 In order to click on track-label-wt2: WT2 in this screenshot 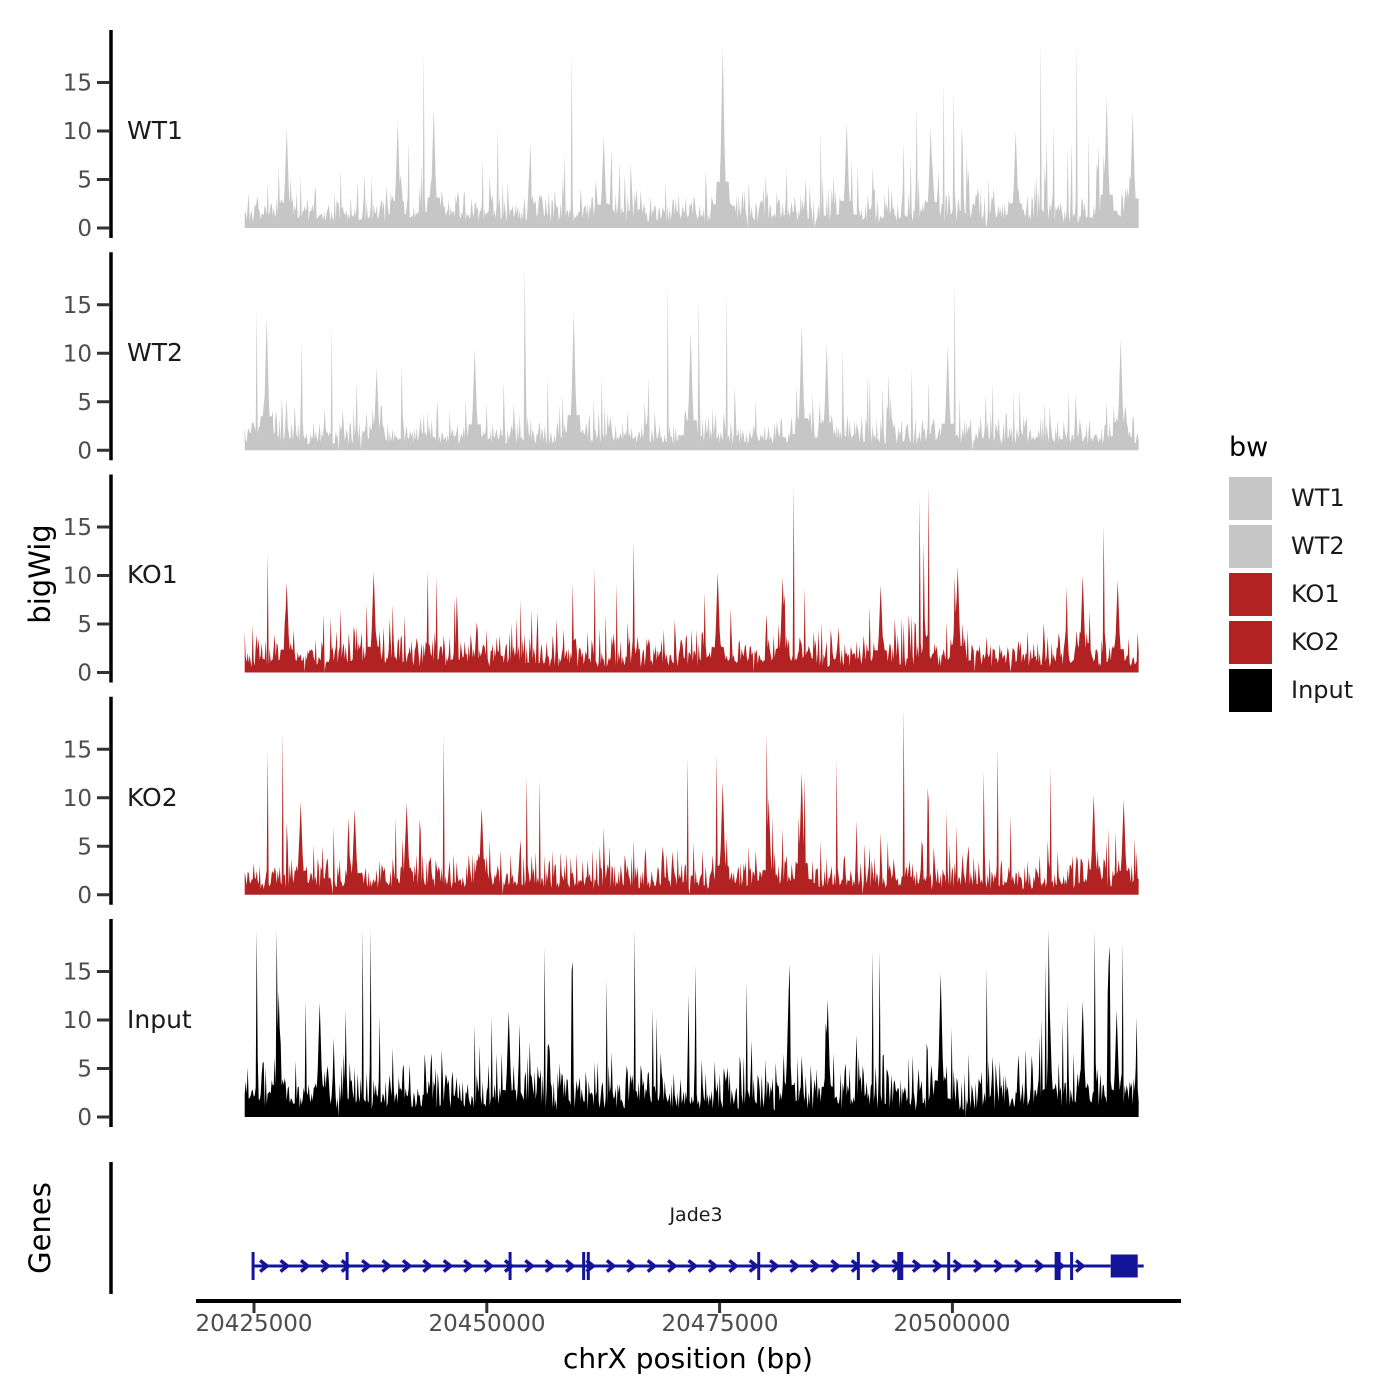, I will do `click(155, 352)`.